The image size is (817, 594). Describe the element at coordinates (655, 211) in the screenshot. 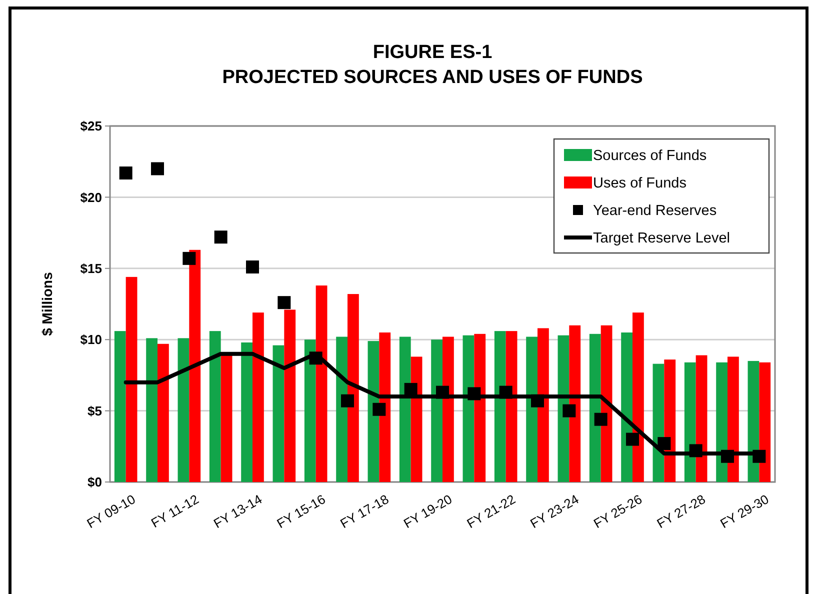

I see `legend-label: Year-end Reserves` at that location.